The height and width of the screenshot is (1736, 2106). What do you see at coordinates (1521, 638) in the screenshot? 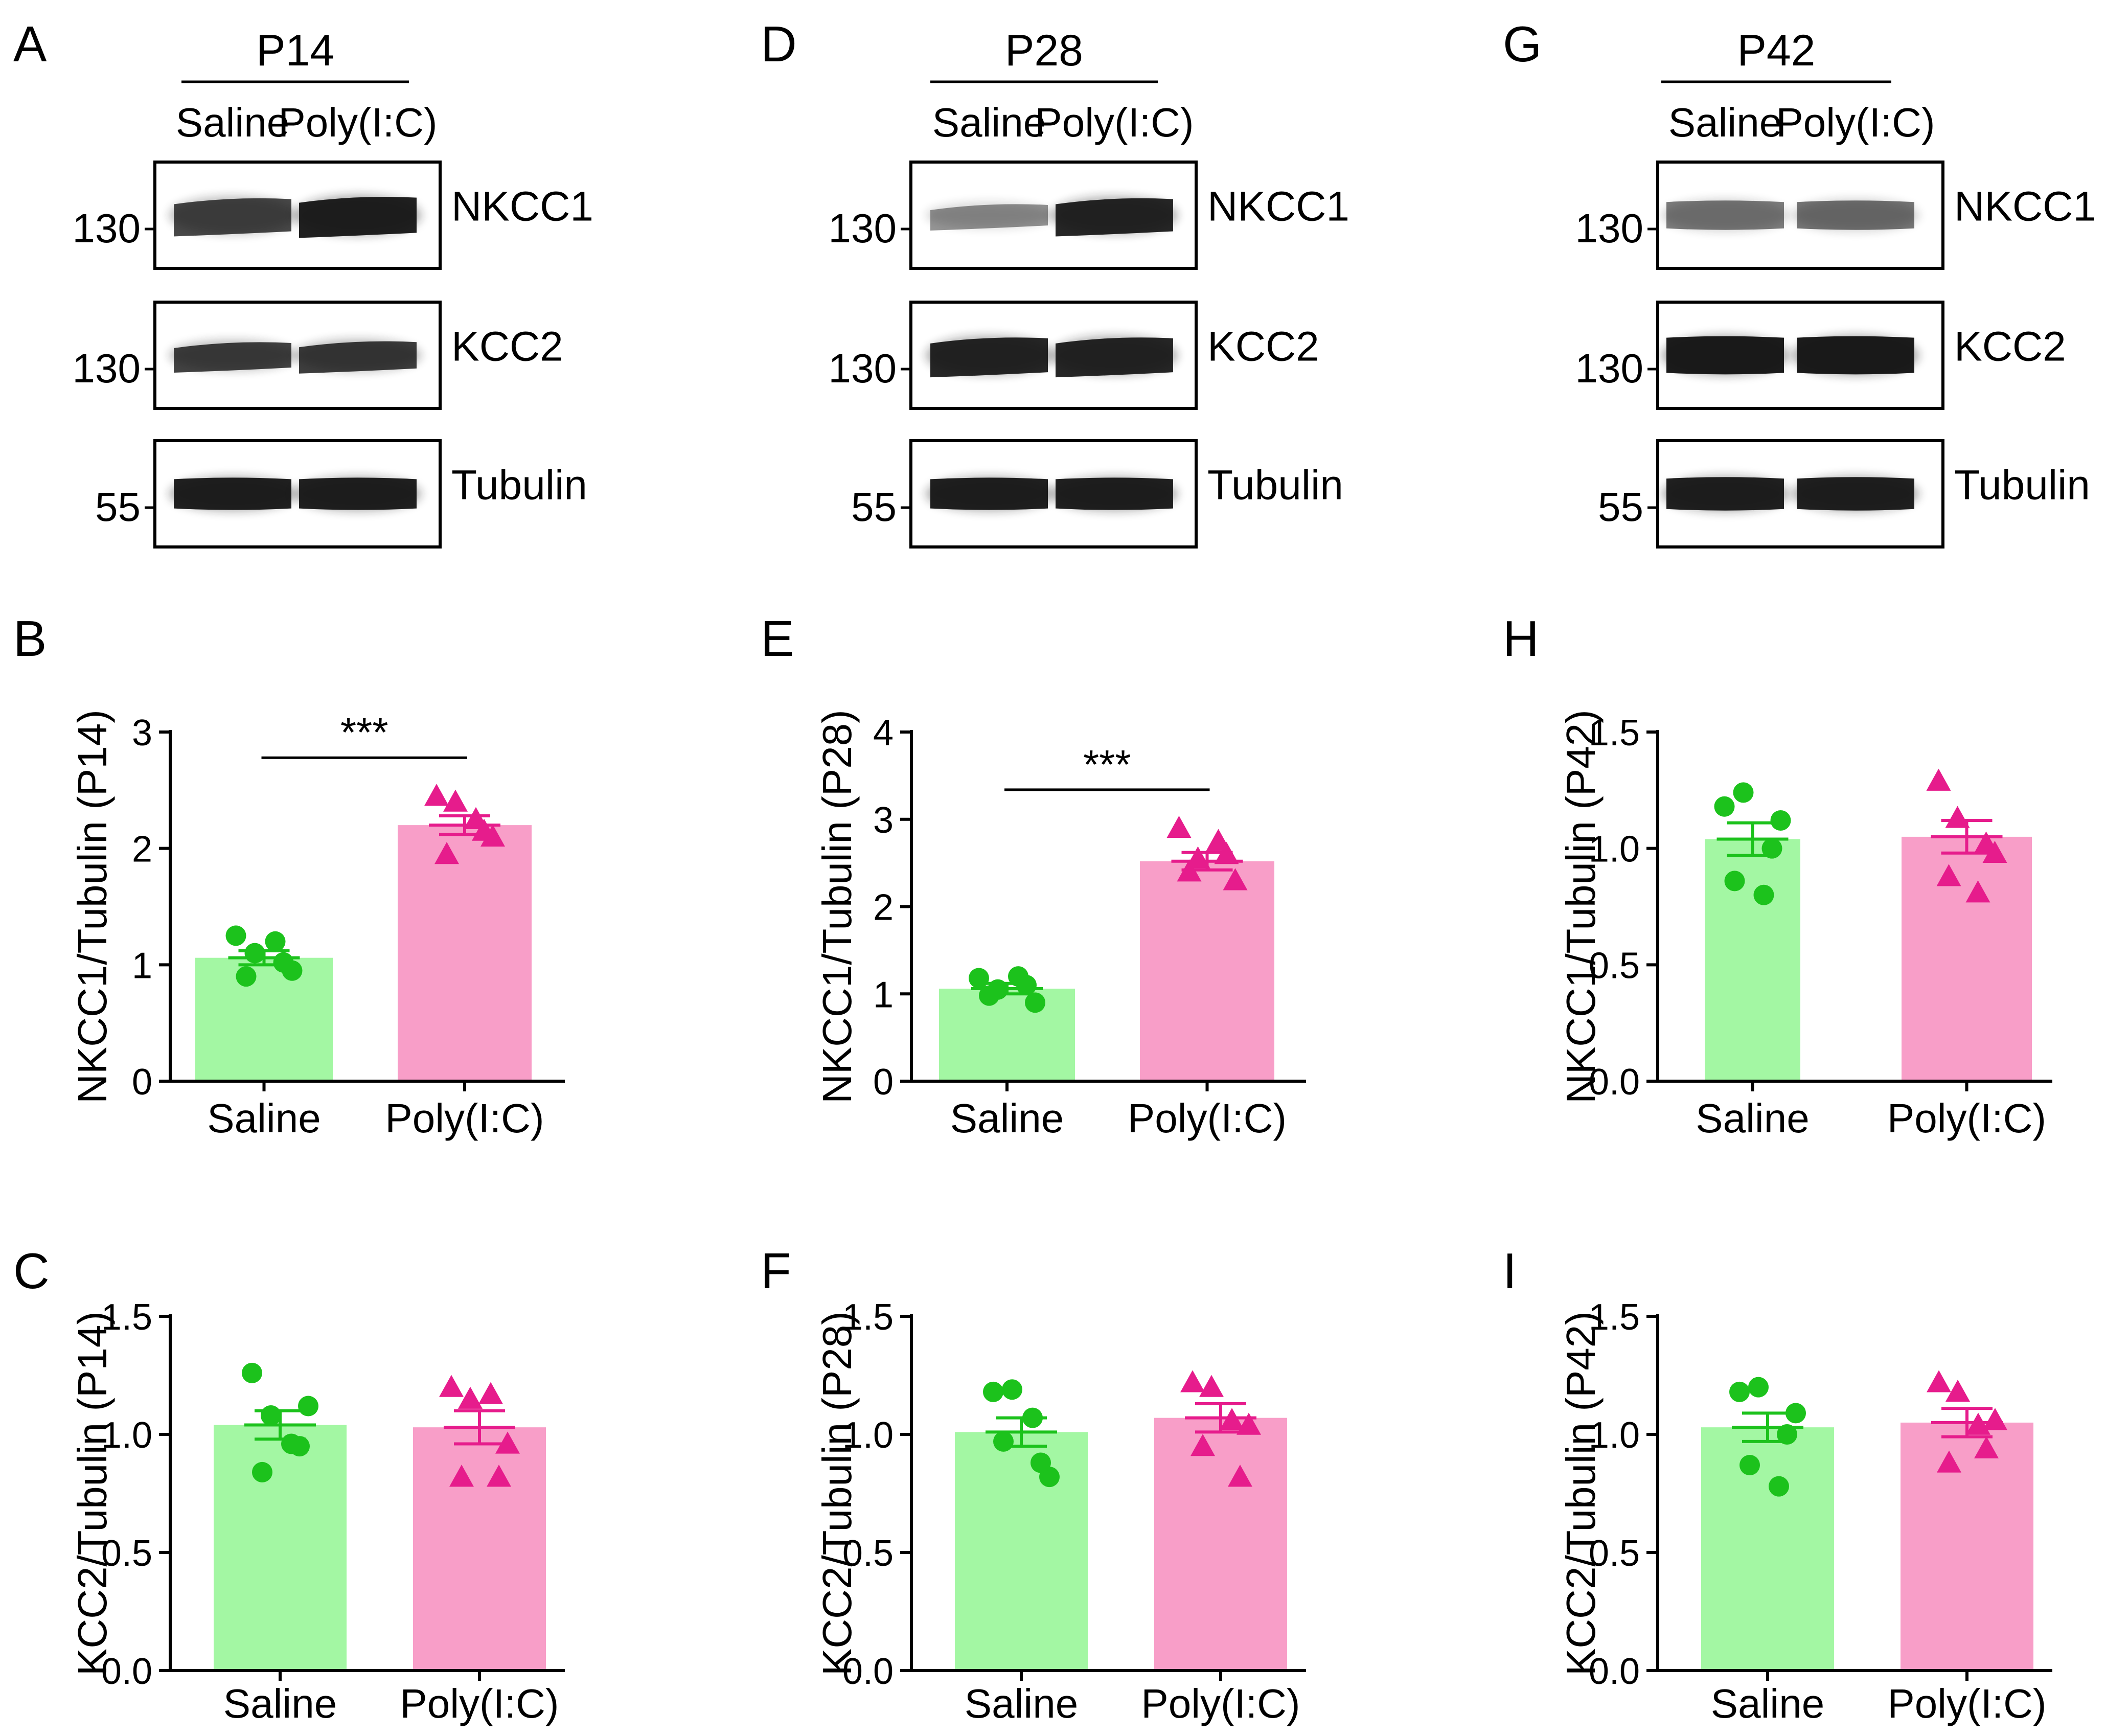
I see `panel-letter-H: H` at bounding box center [1521, 638].